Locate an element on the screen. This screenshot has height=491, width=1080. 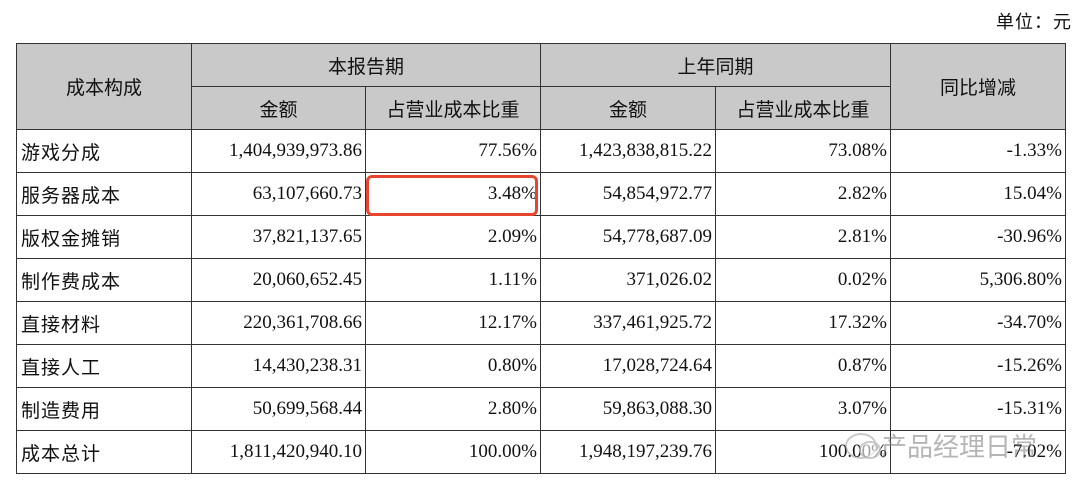
row-category: 成本总计 is located at coordinates (104, 452).